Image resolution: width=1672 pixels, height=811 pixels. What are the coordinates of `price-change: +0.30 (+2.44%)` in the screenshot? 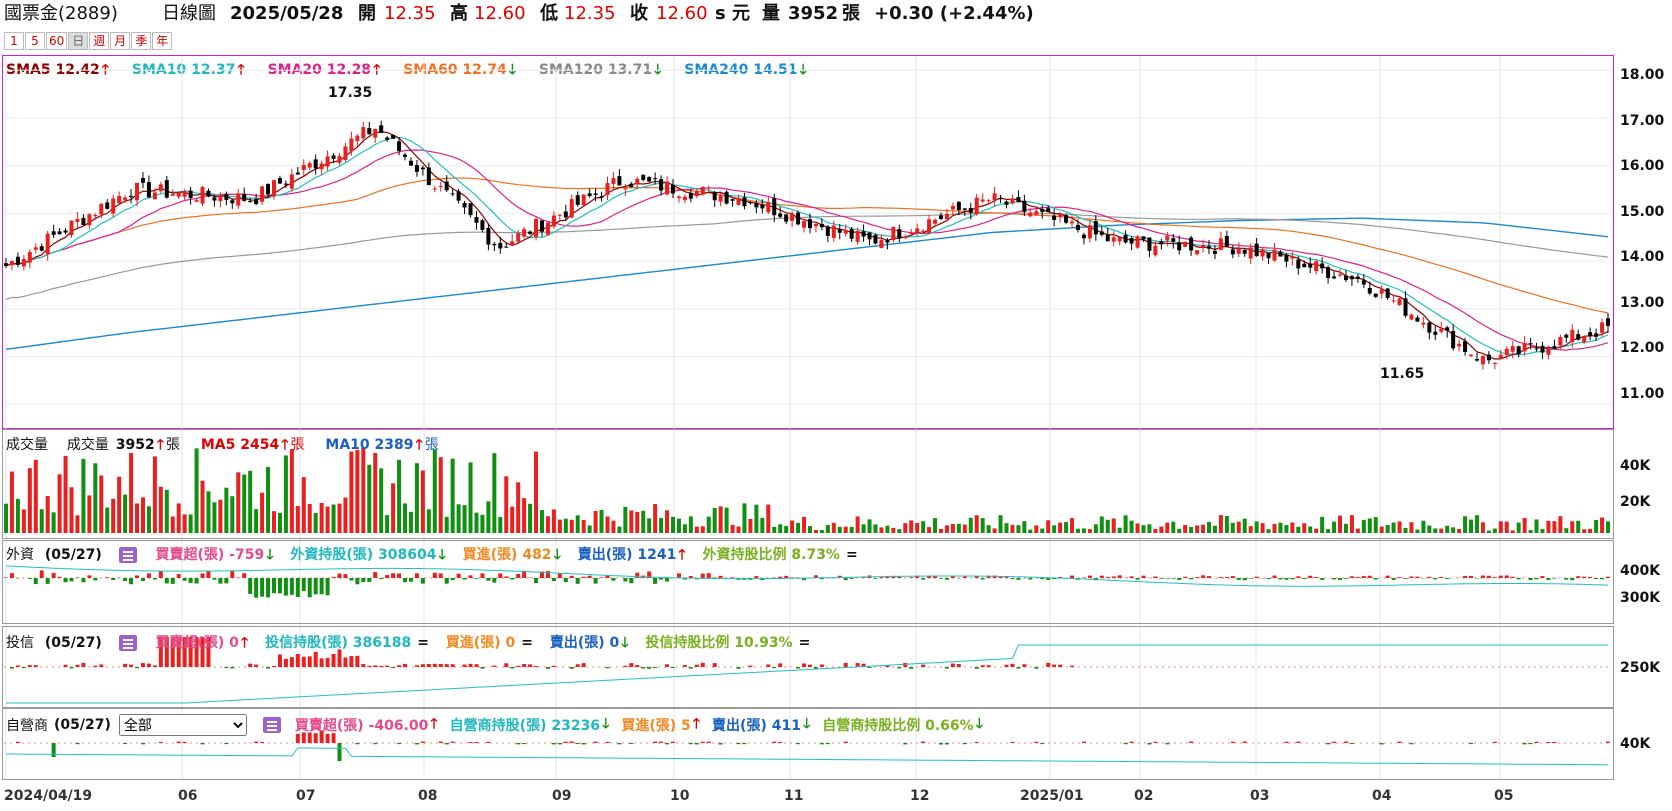 It's located at (954, 13).